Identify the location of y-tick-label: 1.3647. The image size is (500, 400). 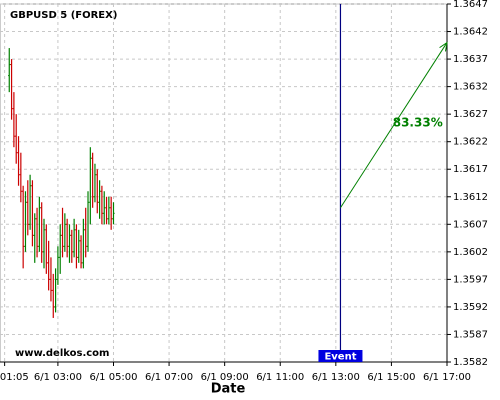
(470, 5).